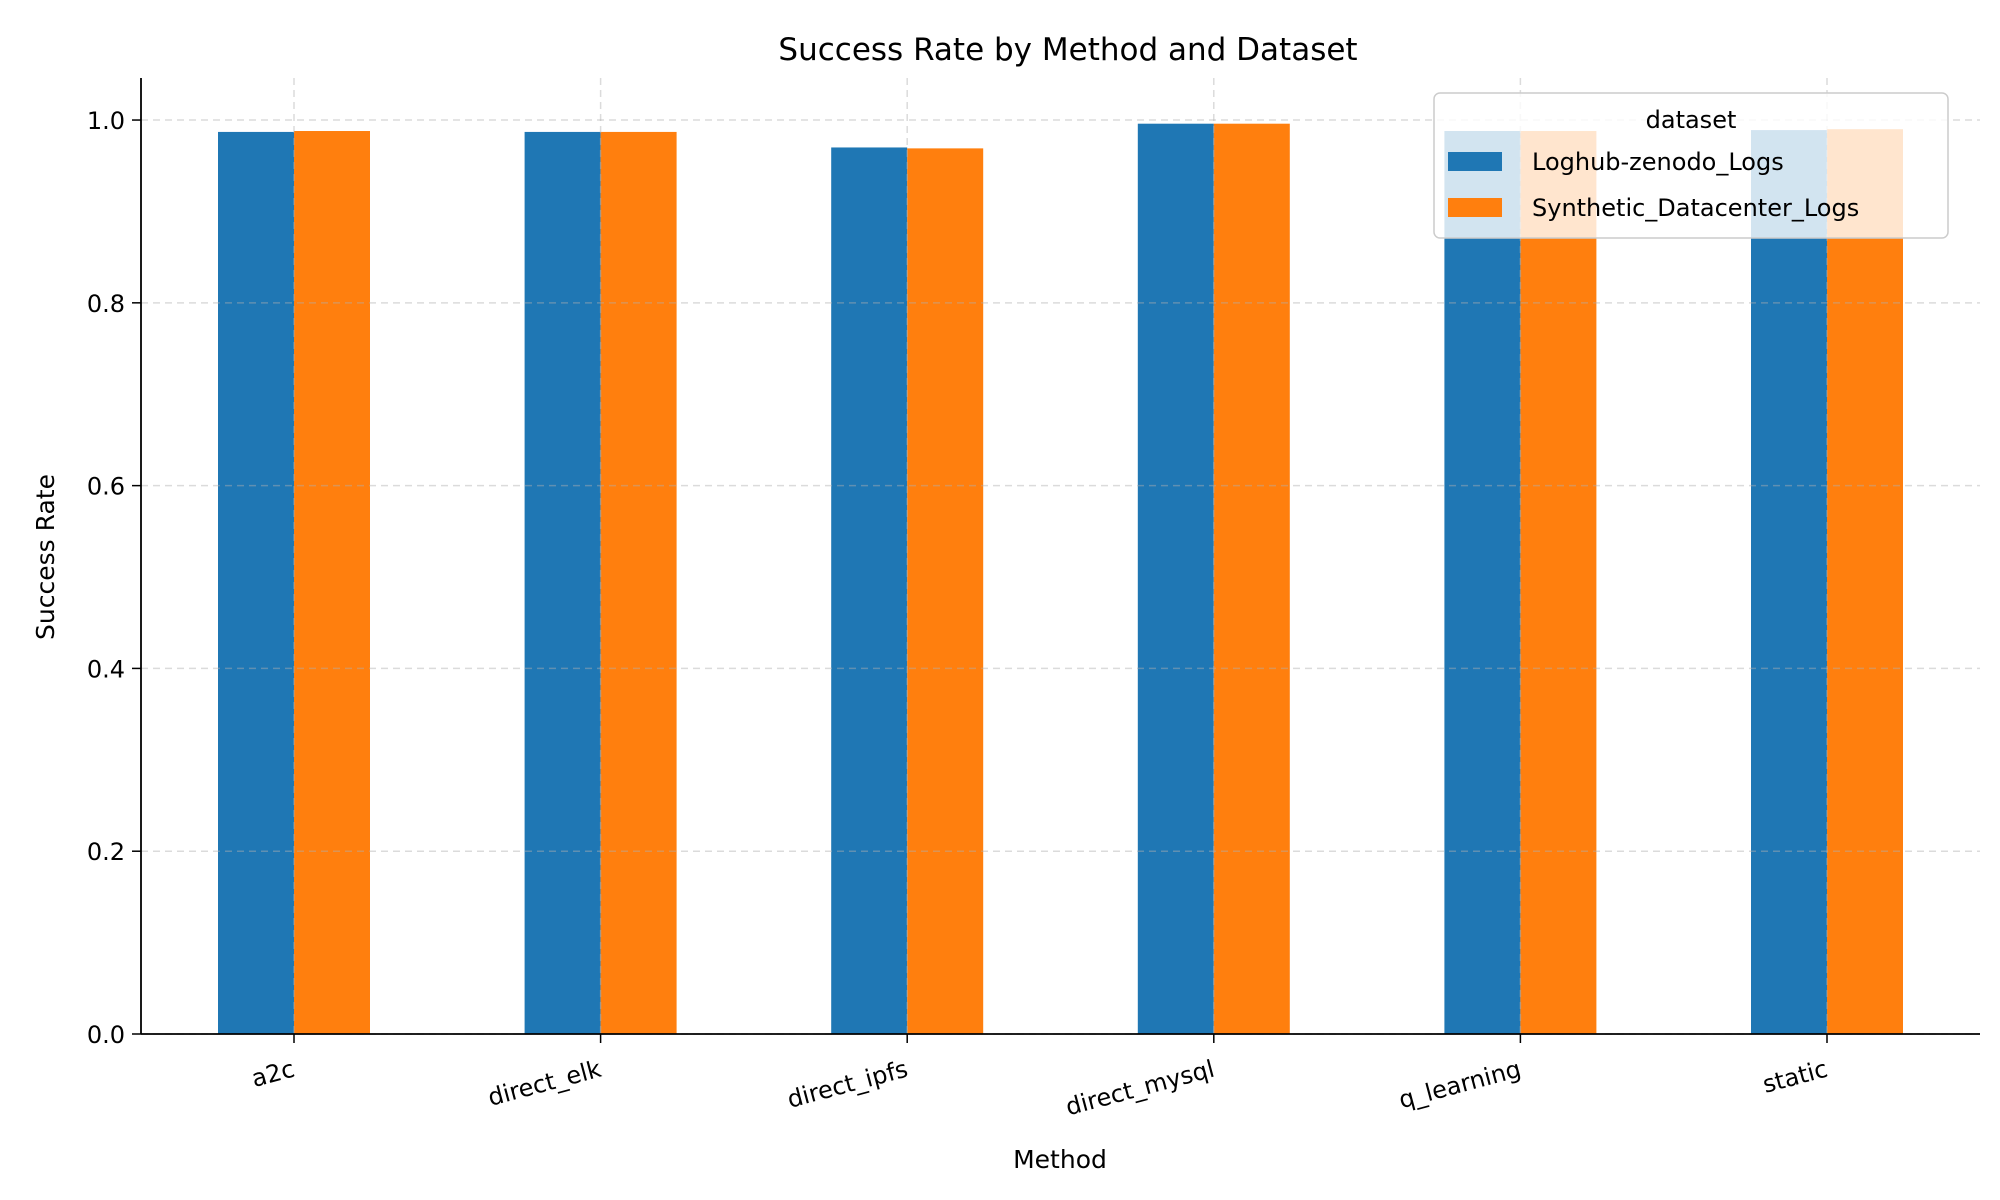 This screenshot has height=1200, width=2000. I want to click on bar-loghub-a2c, so click(256, 582).